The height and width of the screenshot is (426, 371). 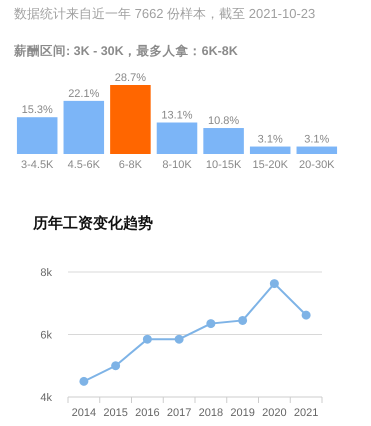 What do you see at coordinates (130, 78) in the screenshot?
I see `data-label: 28.7%` at bounding box center [130, 78].